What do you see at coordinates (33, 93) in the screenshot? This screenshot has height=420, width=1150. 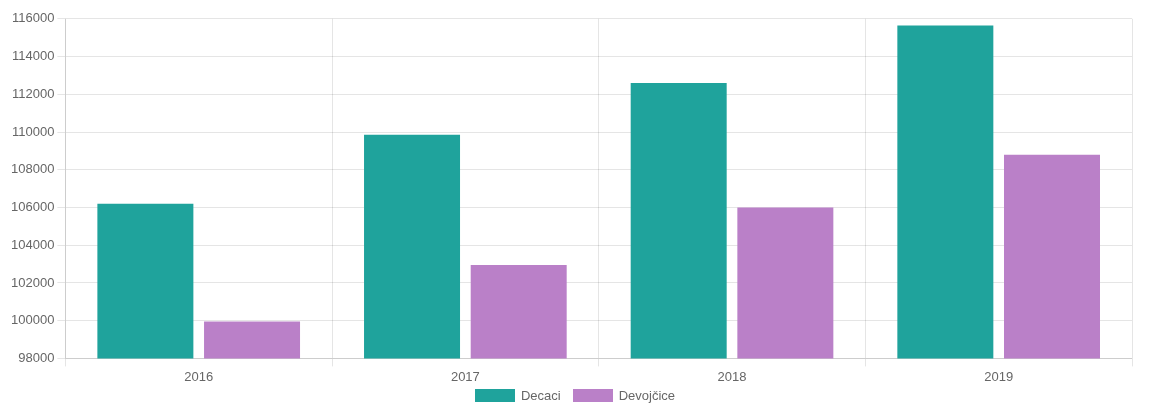 I see `y-tick-label: 112000` at bounding box center [33, 93].